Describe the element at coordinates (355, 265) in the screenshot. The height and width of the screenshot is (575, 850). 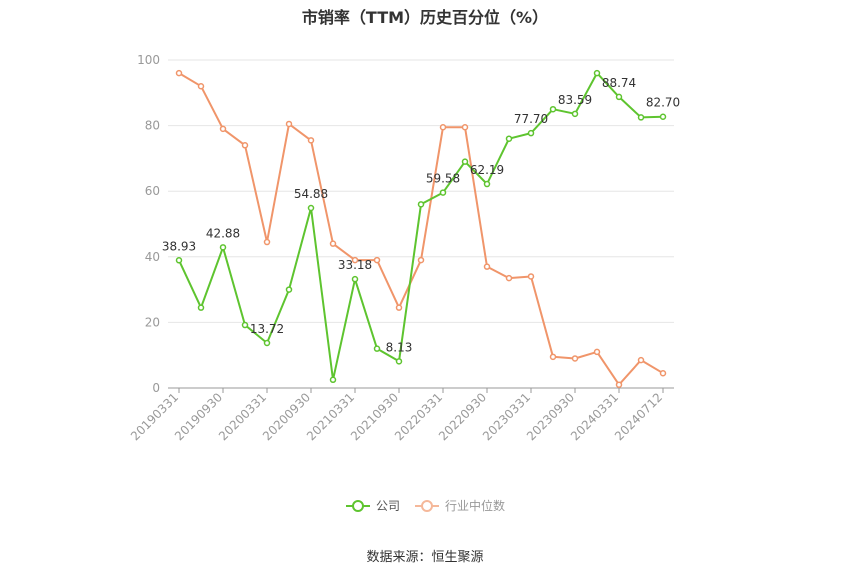
I see `data-label: 33.18` at that location.